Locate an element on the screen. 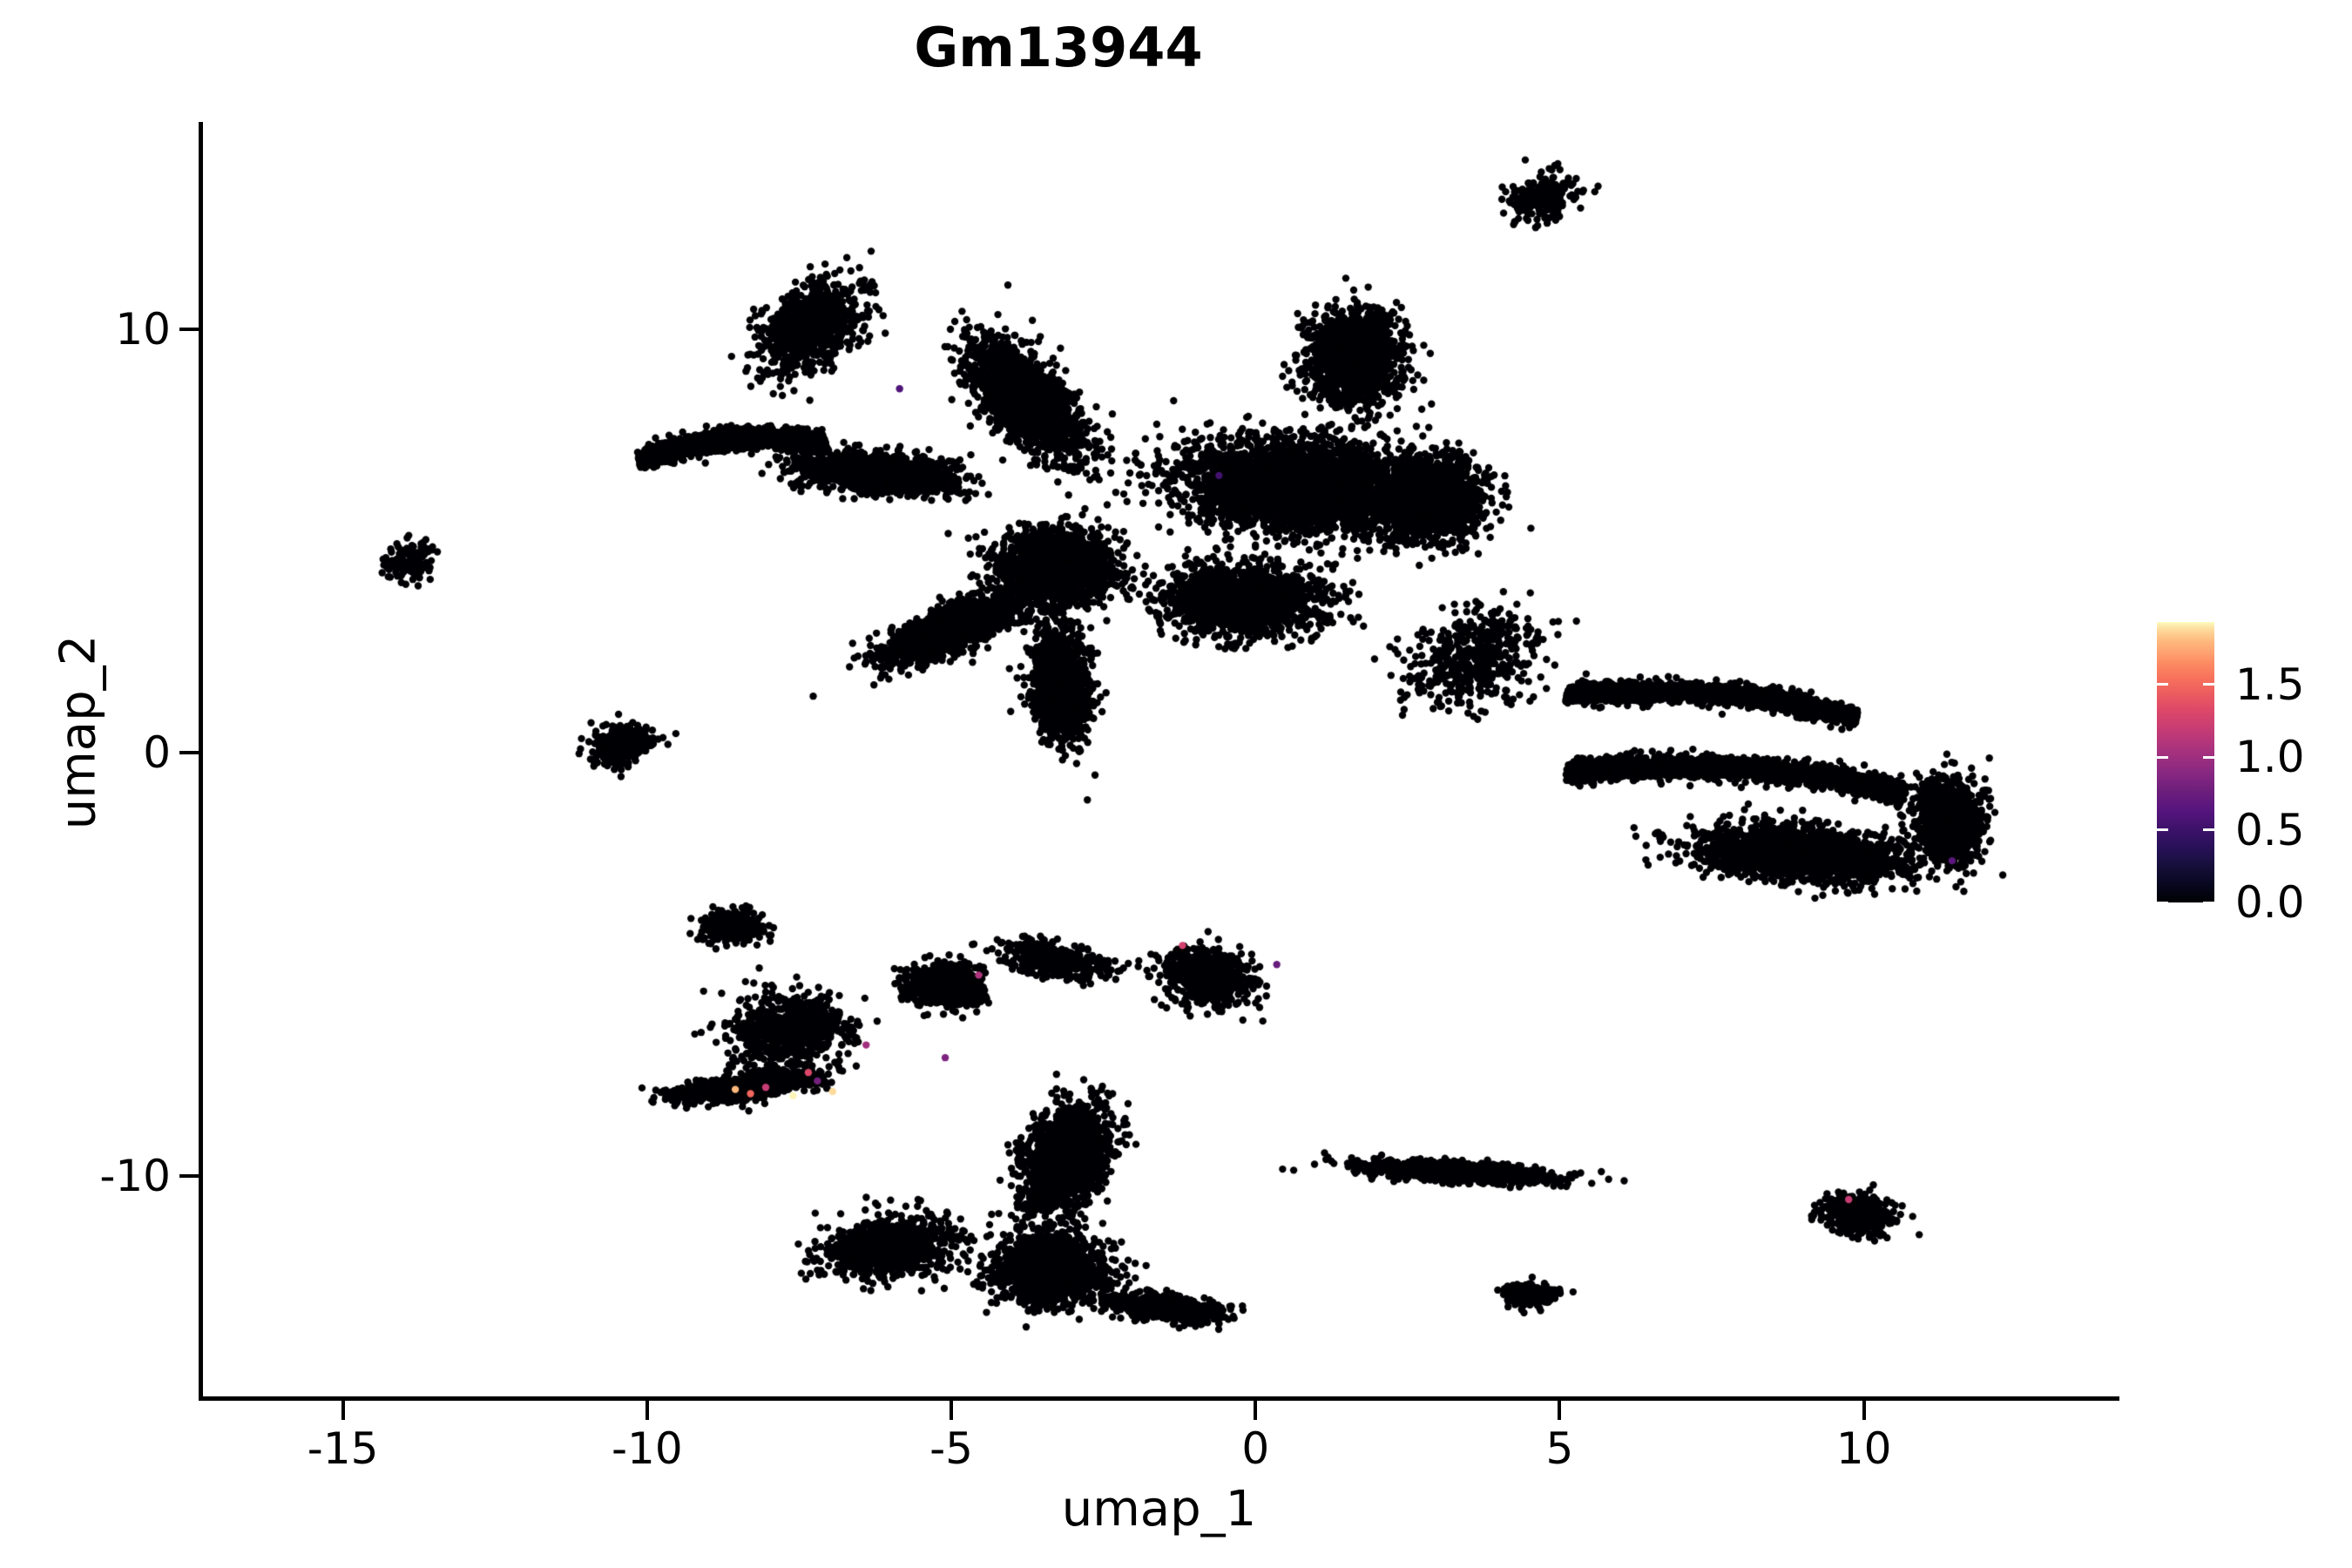 The height and width of the screenshot is (1568, 2352). x-tick-label-3: 0 is located at coordinates (1255, 1448).